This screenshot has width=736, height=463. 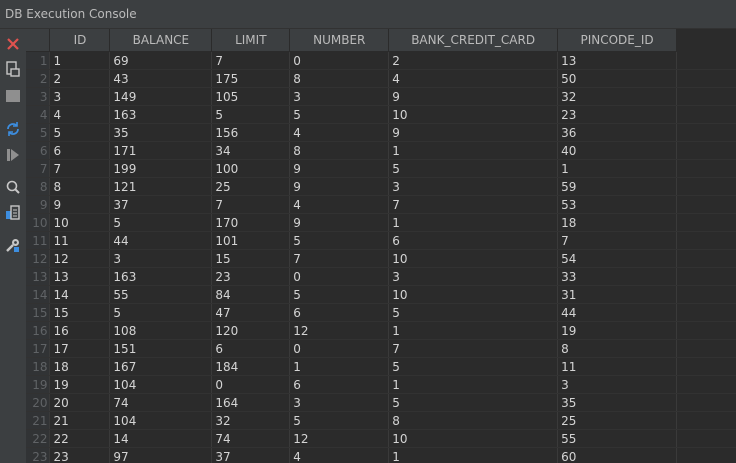 I want to click on refresh-button, so click(x=13, y=129).